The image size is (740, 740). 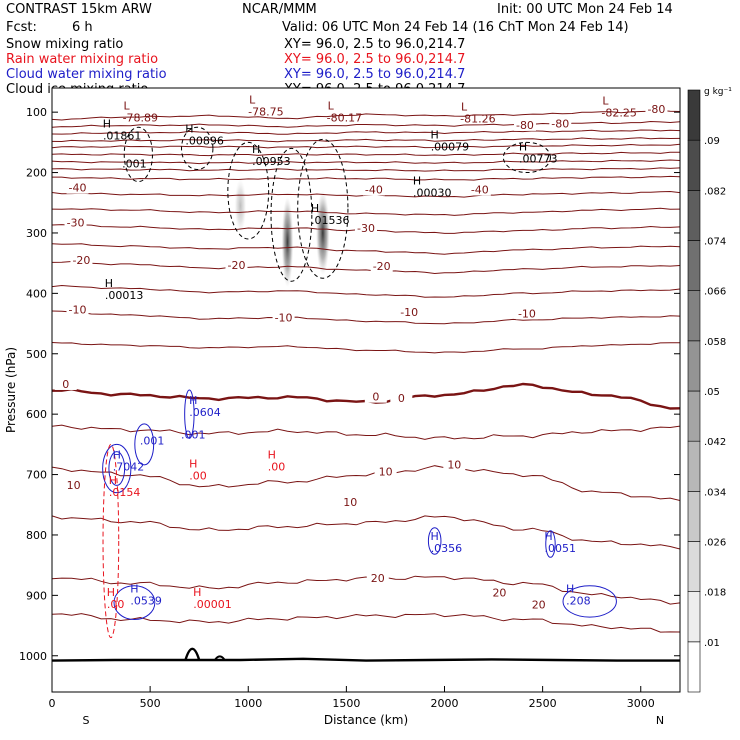 I want to click on extremum-marker-18: H, so click(x=570, y=589).